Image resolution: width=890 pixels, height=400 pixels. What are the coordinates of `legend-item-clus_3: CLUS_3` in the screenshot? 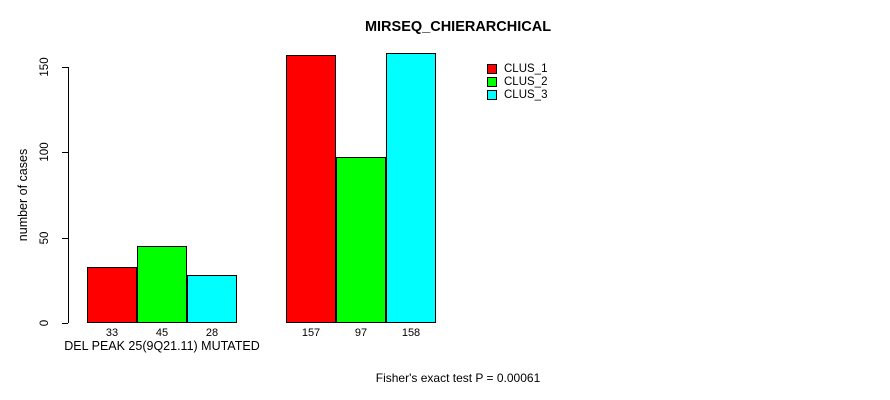 It's located at (517, 94).